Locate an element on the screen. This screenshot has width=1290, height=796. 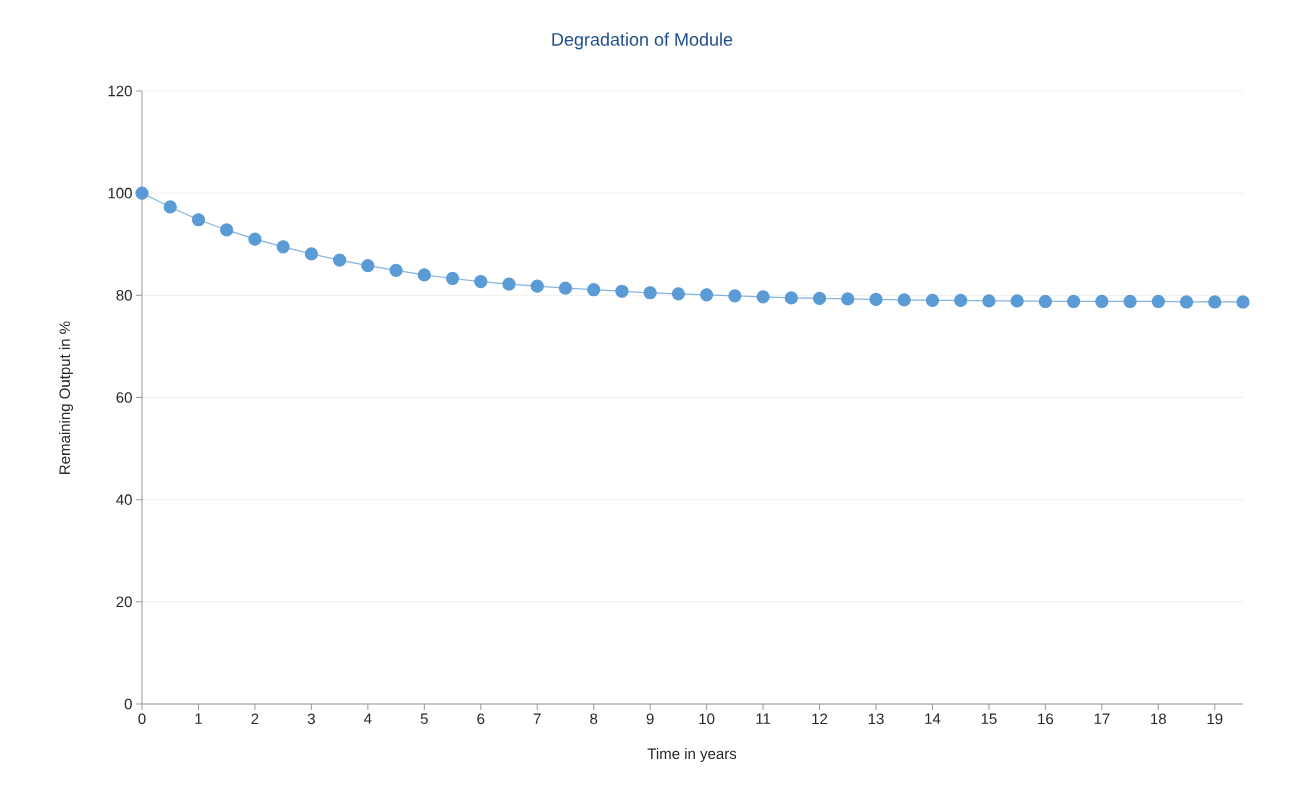
x-tick-label: 3 is located at coordinates (311, 719).